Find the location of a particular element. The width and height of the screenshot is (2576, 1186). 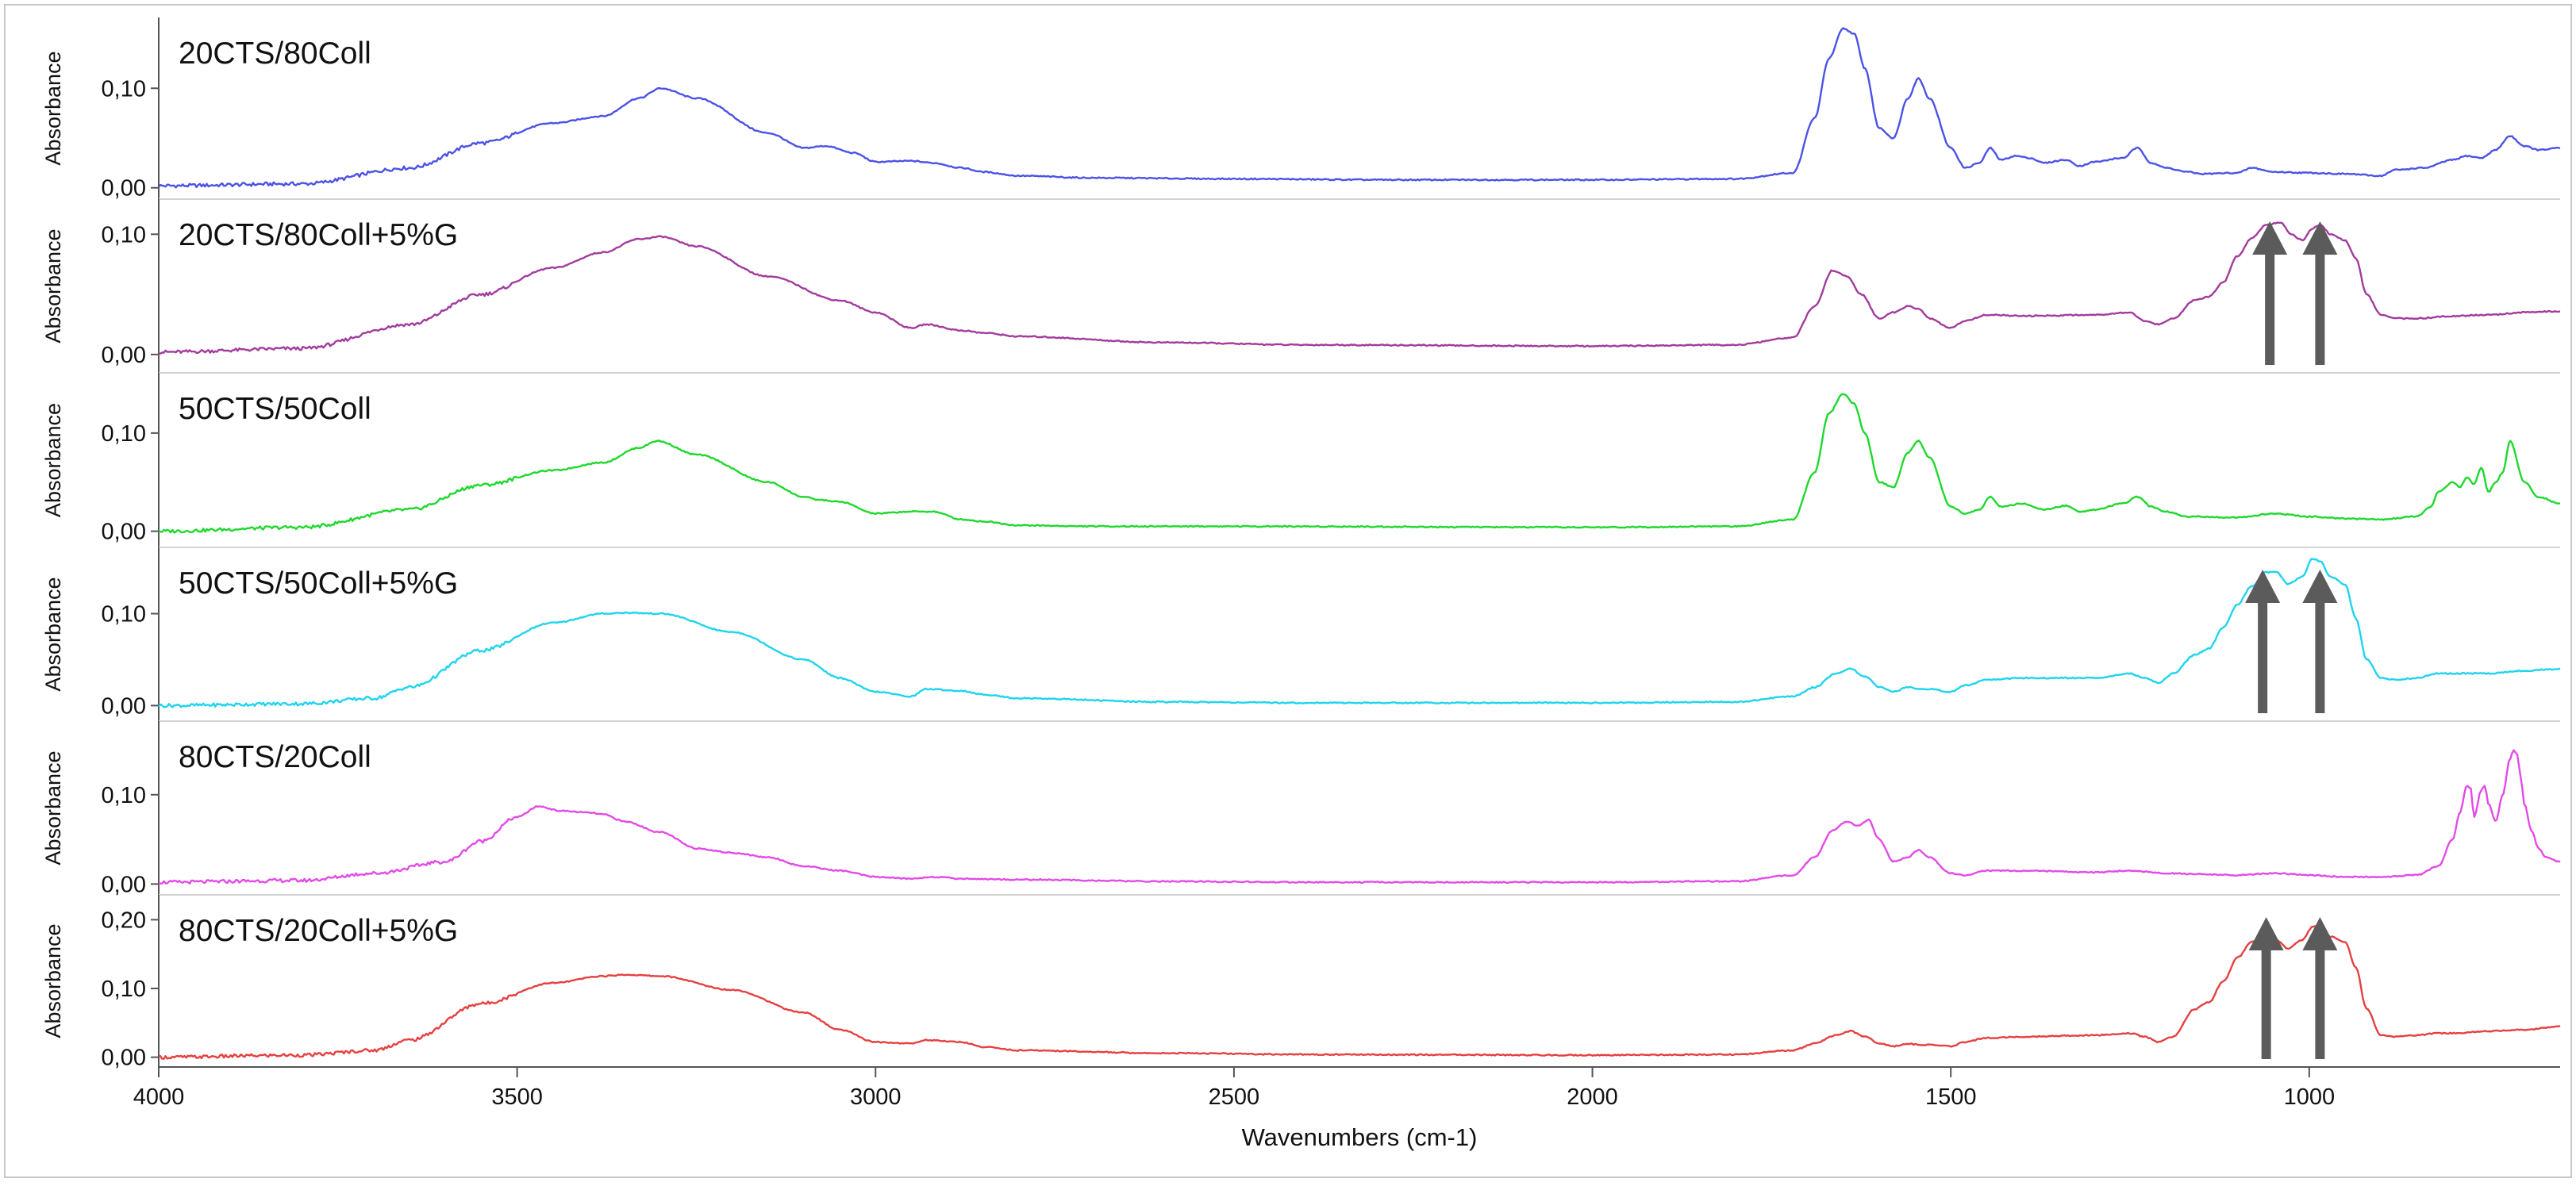

x-tick-label: 1000 is located at coordinates (2310, 1097).